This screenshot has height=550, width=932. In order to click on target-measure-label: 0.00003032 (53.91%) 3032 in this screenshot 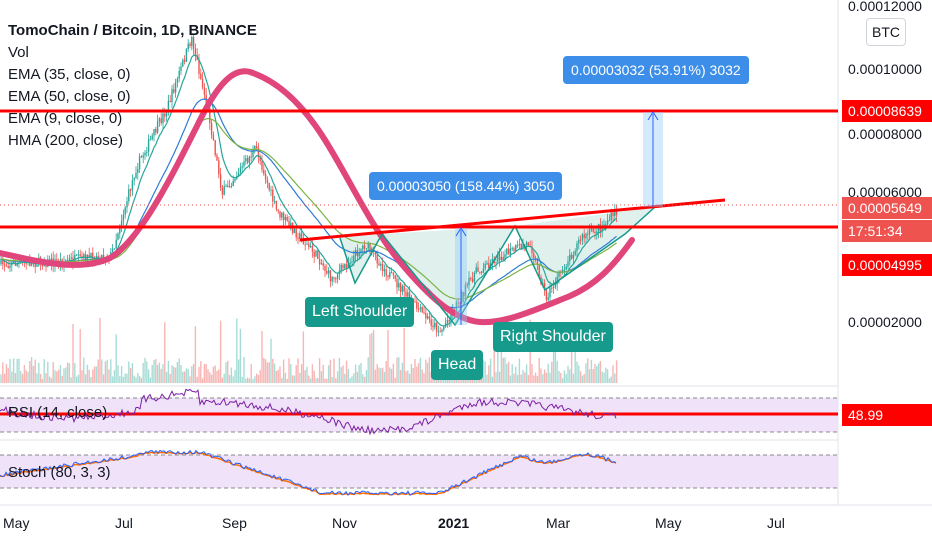, I will do `click(656, 70)`.